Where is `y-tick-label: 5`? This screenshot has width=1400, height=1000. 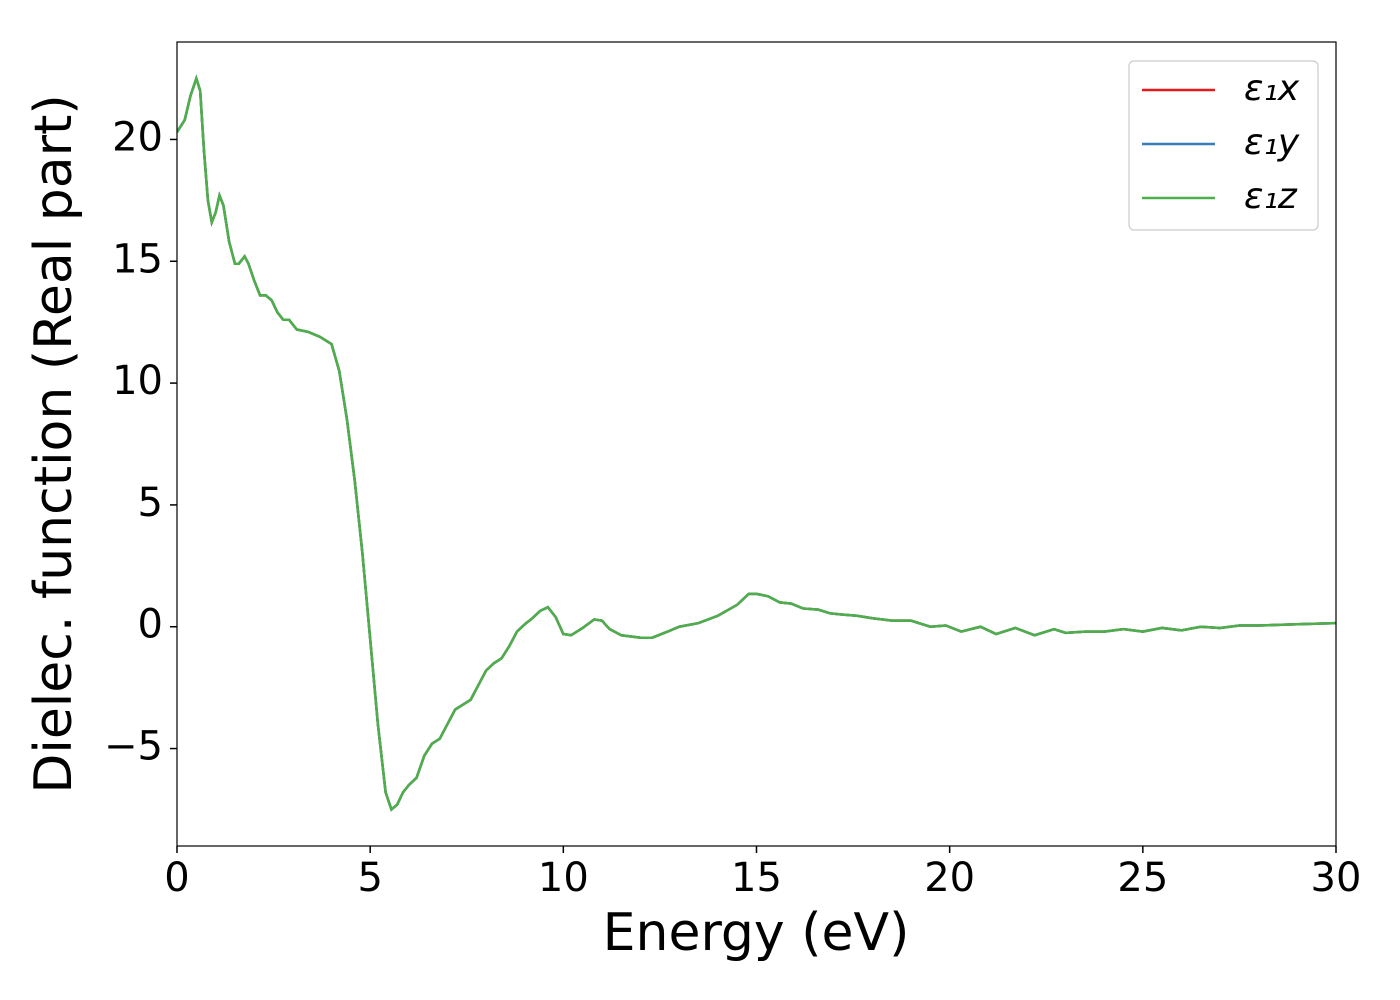 y-tick-label: 5 is located at coordinates (150, 503).